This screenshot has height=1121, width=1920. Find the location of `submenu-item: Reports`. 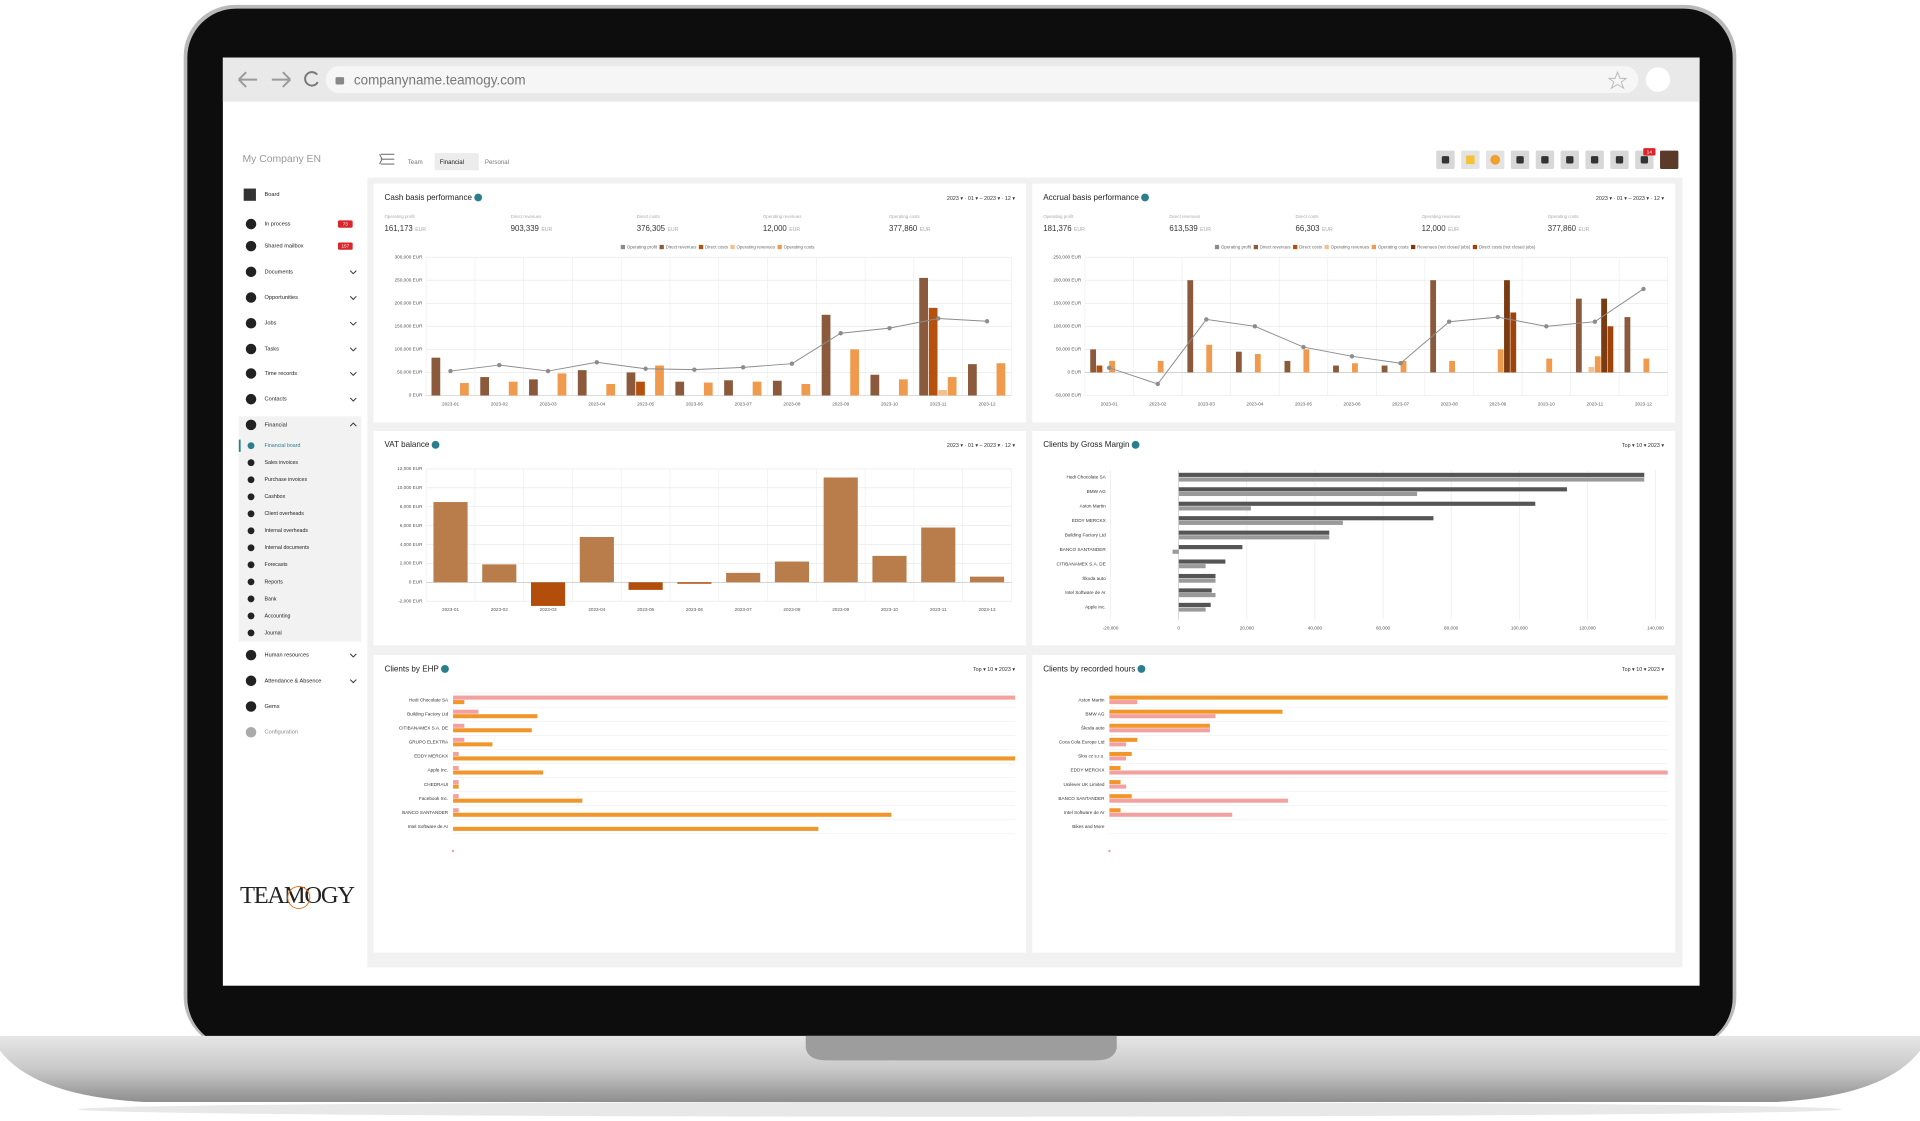

submenu-item: Reports is located at coordinates (274, 582).